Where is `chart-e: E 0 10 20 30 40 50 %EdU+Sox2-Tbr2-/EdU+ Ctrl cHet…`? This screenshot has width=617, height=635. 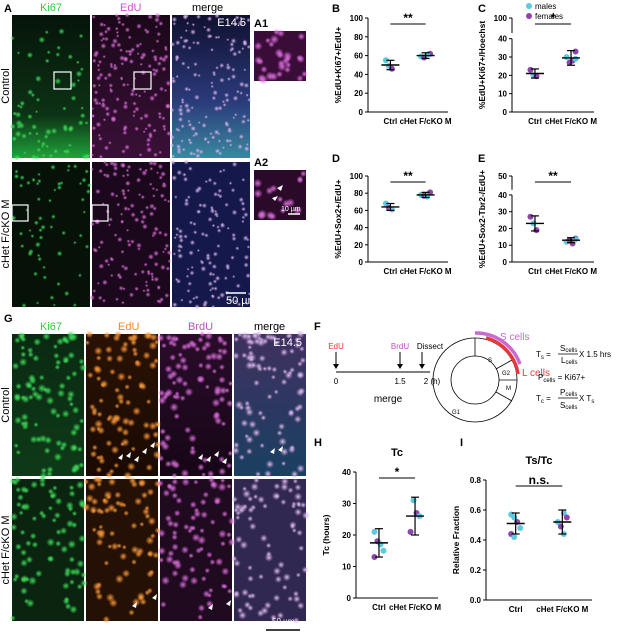 chart-e: E 0 10 20 30 40 50 %EdU+Sox2-Tbr2-/EdU+ Ctrl cHet… is located at coordinates (537, 214).